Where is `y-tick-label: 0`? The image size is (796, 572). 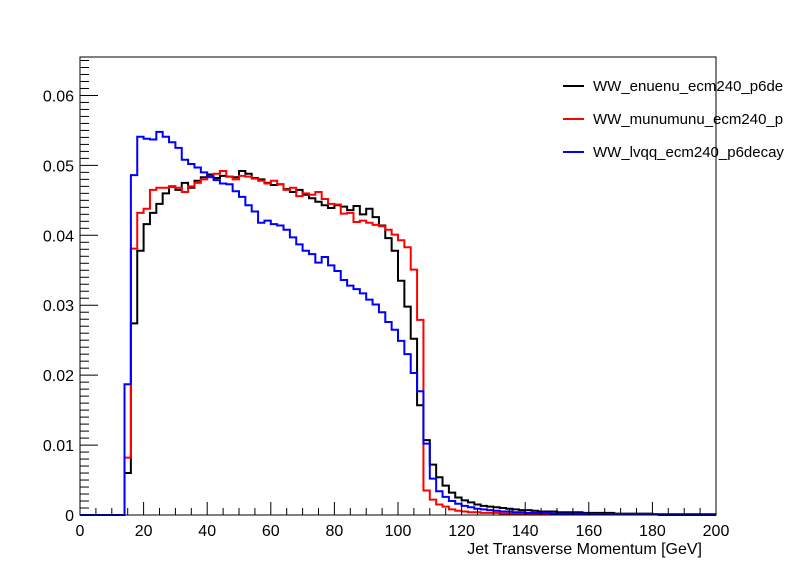 y-tick-label: 0 is located at coordinates (69, 516).